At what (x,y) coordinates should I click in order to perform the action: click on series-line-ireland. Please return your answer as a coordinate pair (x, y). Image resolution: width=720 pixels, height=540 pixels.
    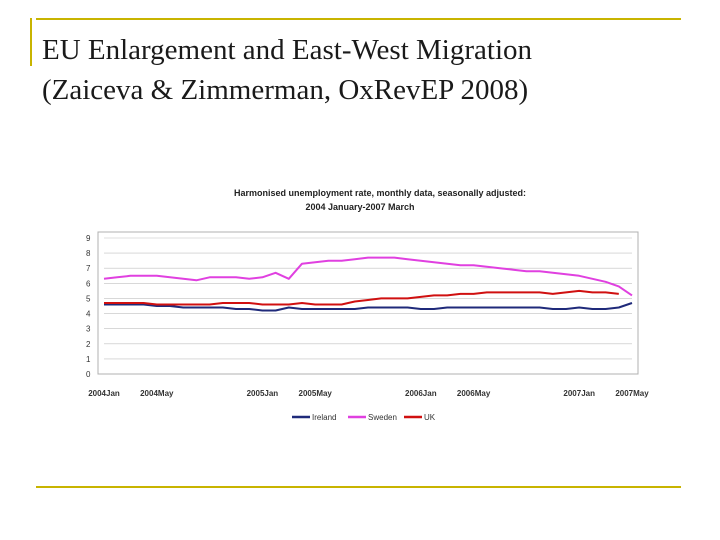
    Looking at the image, I should click on (368, 307).